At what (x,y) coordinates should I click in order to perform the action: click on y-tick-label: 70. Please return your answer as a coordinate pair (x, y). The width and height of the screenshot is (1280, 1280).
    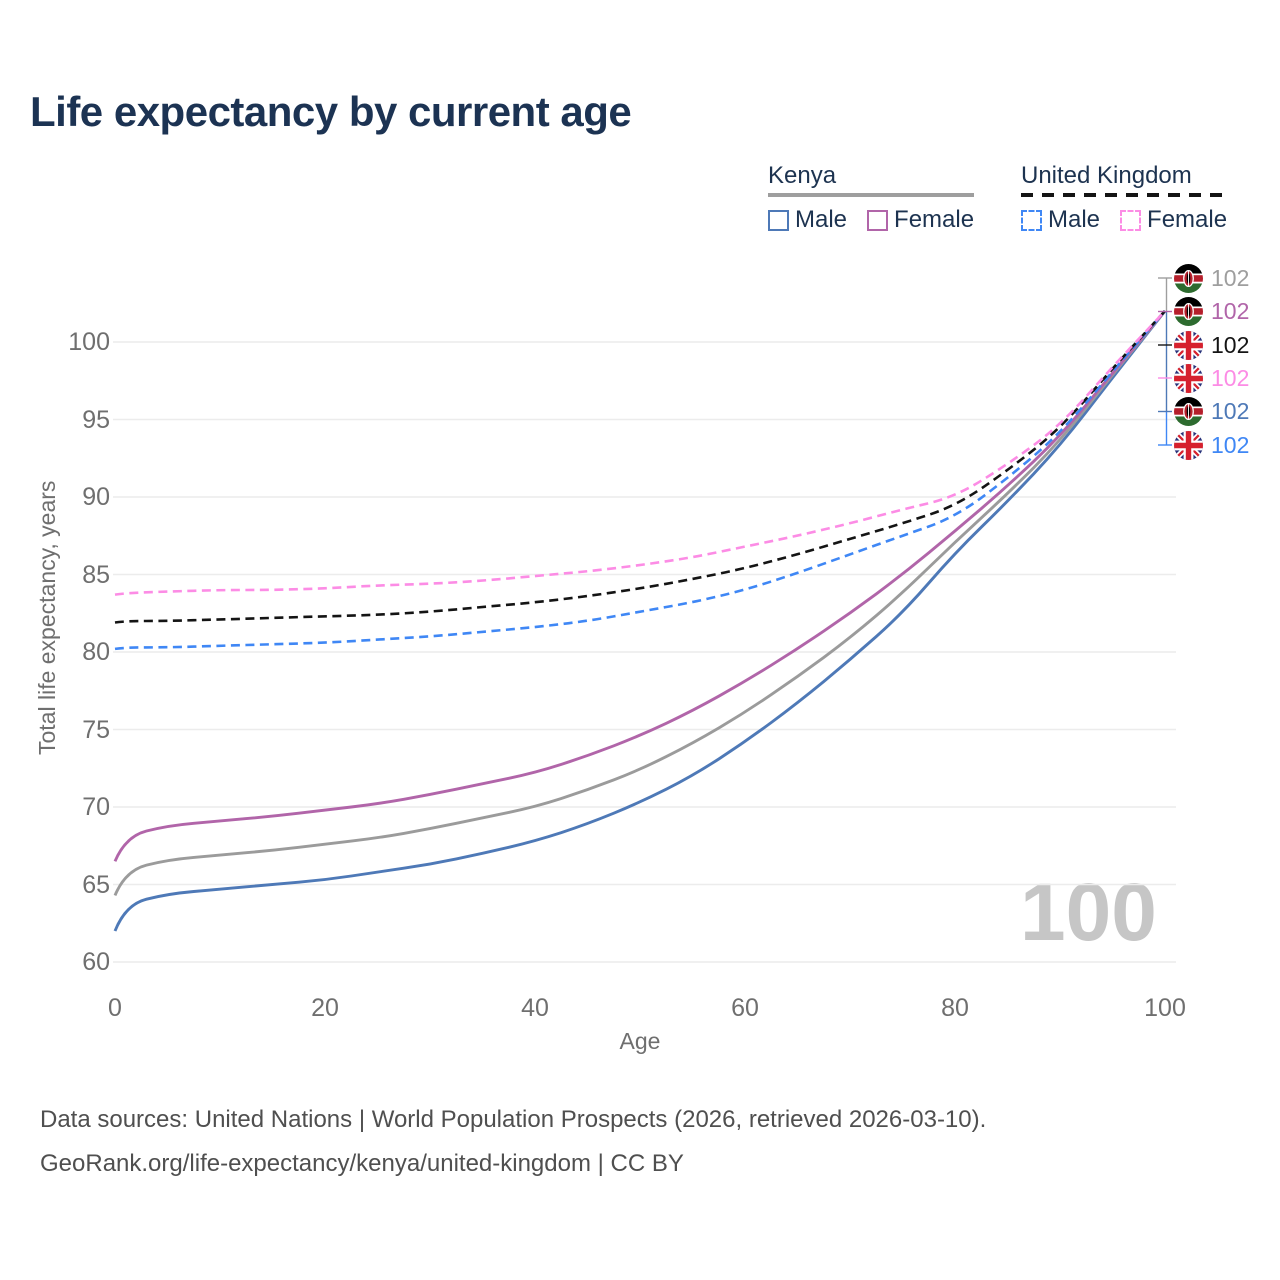
    Looking at the image, I should click on (96, 807).